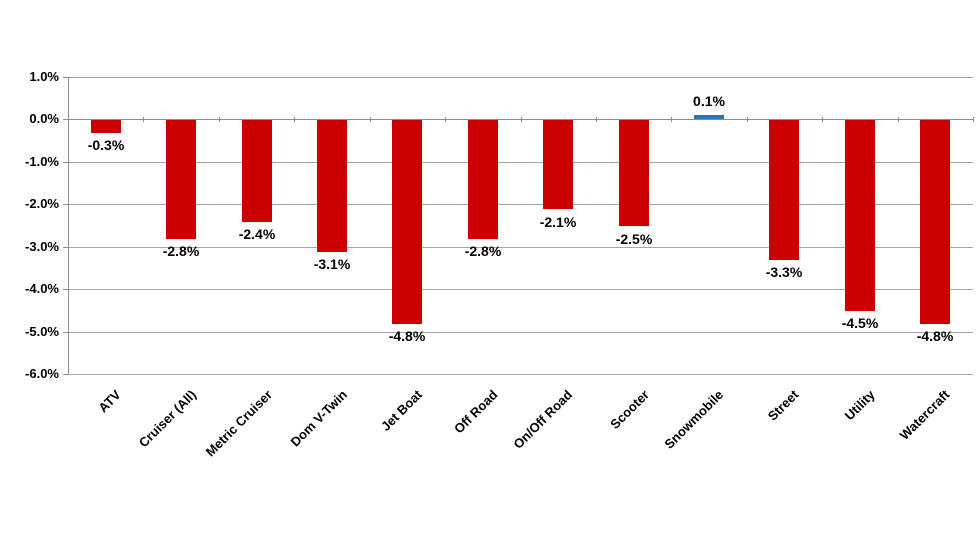  I want to click on y-axis-label: 0.0%, so click(44, 118).